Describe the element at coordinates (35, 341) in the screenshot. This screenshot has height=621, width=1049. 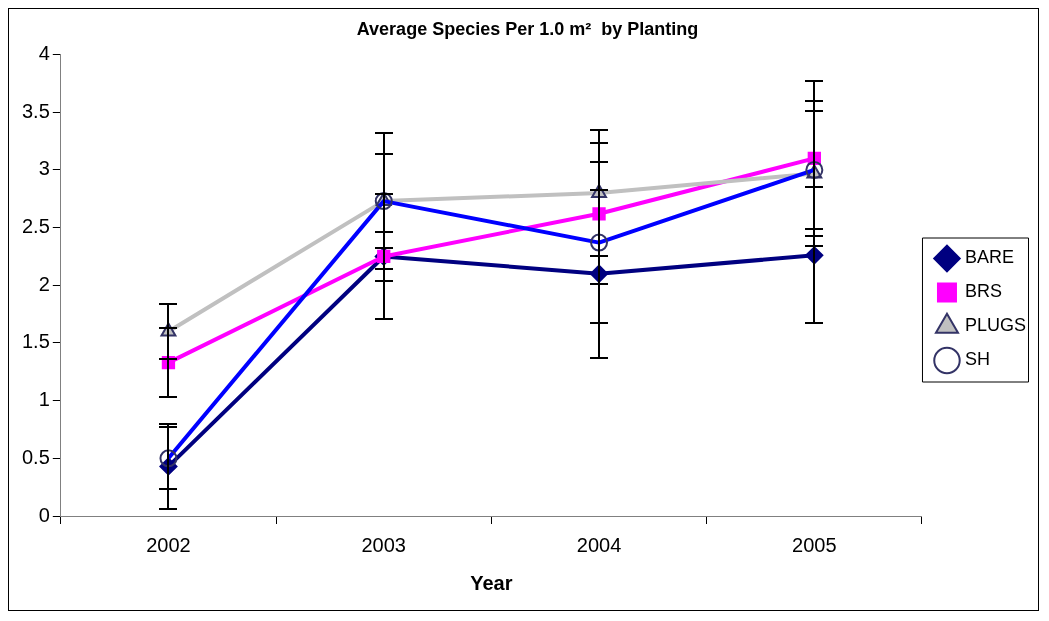
I see `y-tick-label: 1.5` at that location.